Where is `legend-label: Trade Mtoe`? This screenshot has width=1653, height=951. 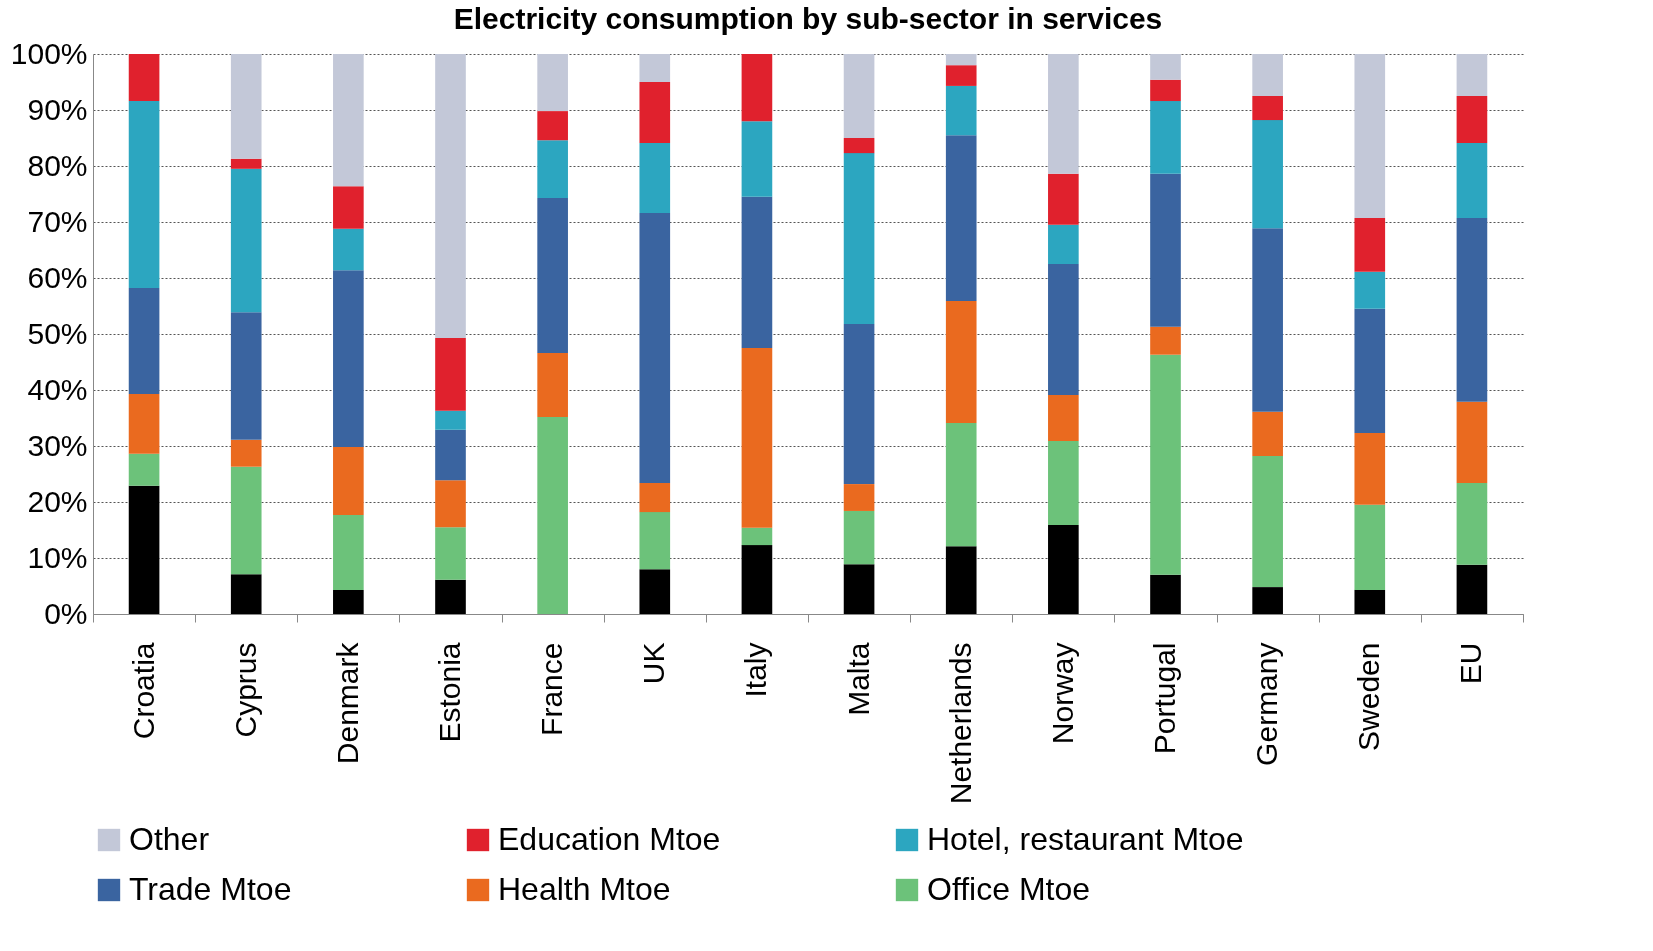 legend-label: Trade Mtoe is located at coordinates (210, 889).